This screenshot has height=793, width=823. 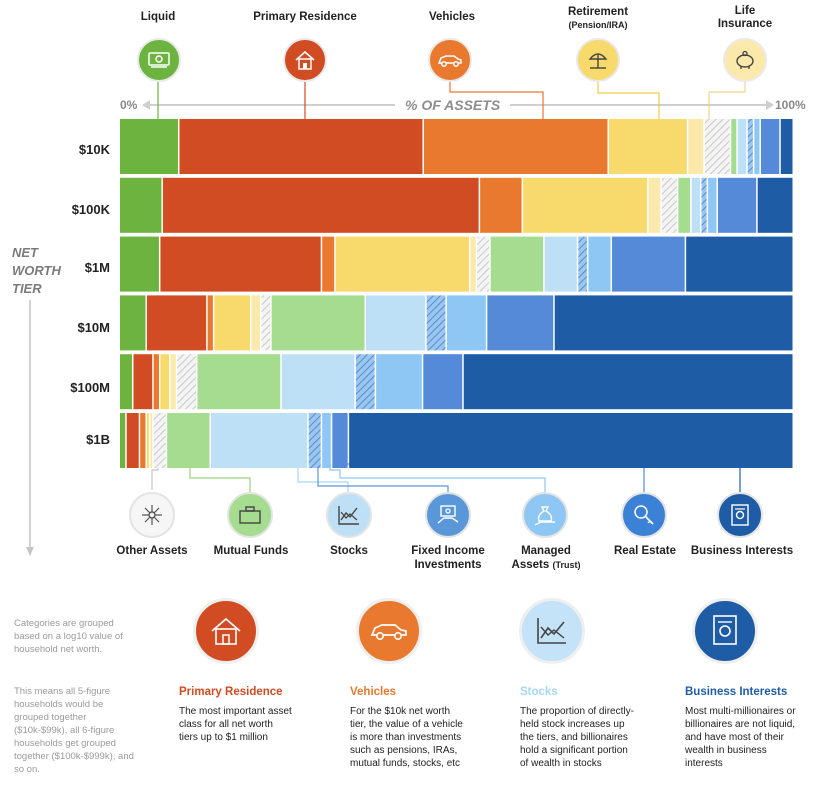 I want to click on bar-segment-100k-retirement-pension-ira, so click(x=585, y=205).